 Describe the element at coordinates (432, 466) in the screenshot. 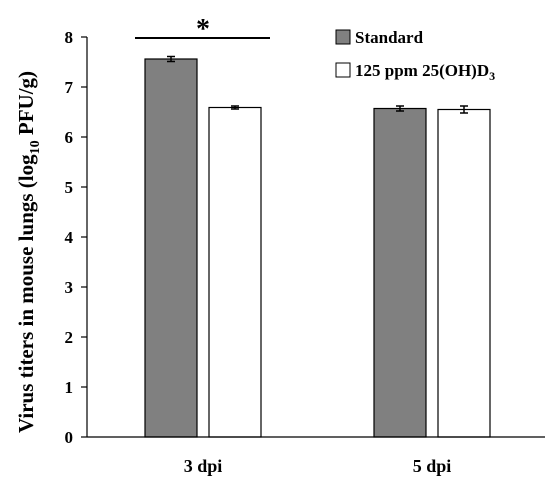

I see `x-category-label: 5 dpi` at that location.